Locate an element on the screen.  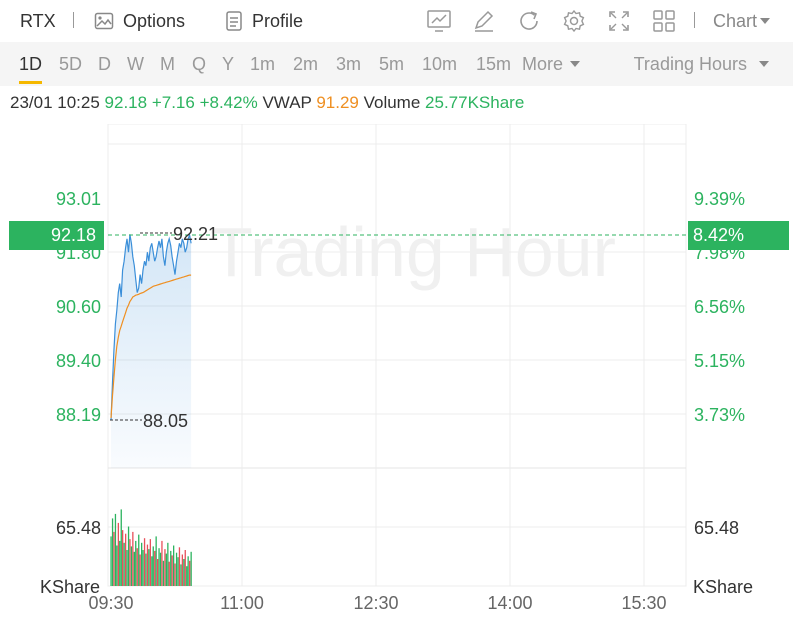
volume-value: 25.77KShare is located at coordinates (475, 102).